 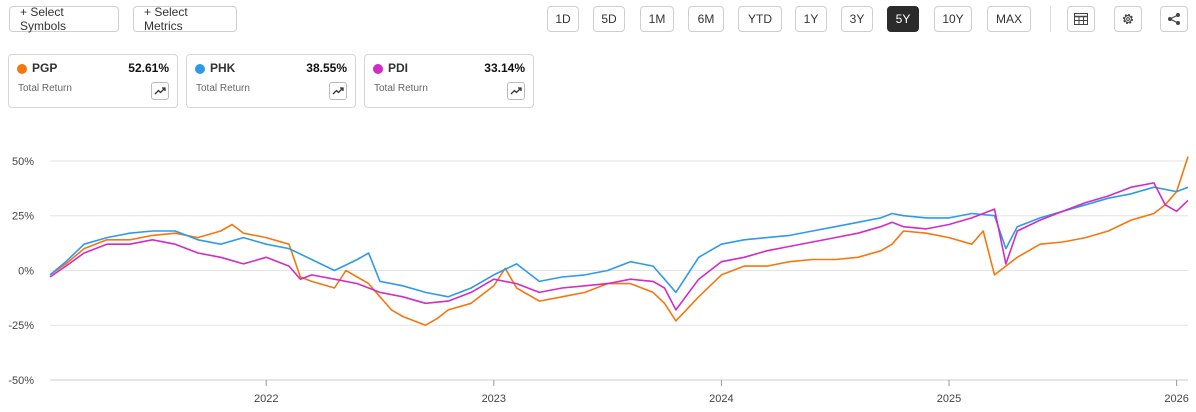 I want to click on symbol-card-phk: PHK 38.55% Total Return, so click(x=271, y=81).